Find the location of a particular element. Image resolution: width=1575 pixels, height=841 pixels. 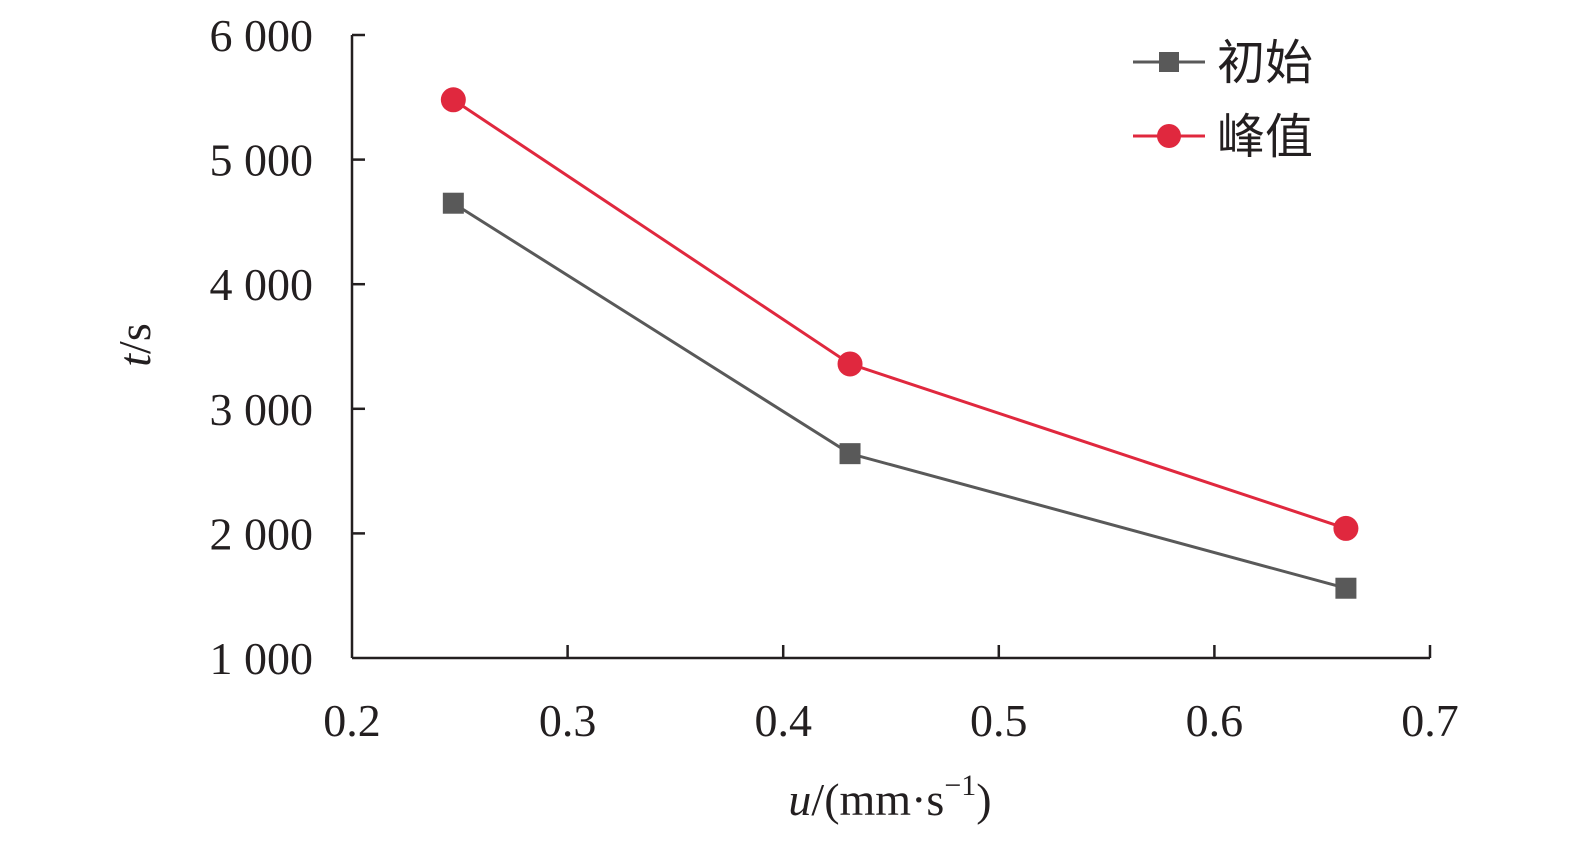

x-tick-label: 0.3 is located at coordinates (568, 720).